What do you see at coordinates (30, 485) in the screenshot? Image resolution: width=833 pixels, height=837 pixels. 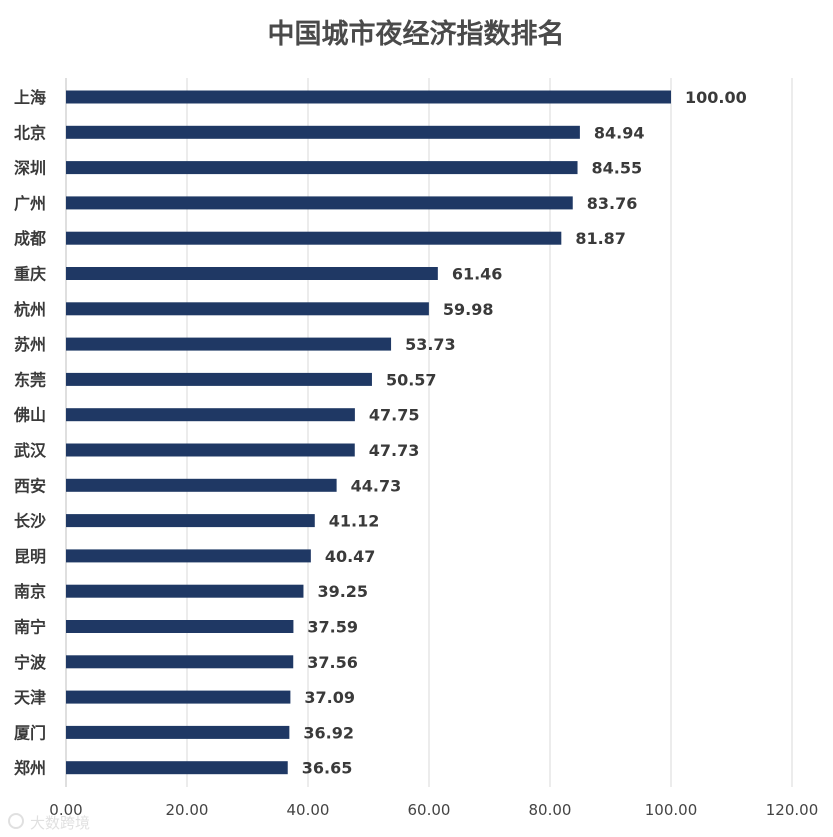 I see `category-label: 西安` at bounding box center [30, 485].